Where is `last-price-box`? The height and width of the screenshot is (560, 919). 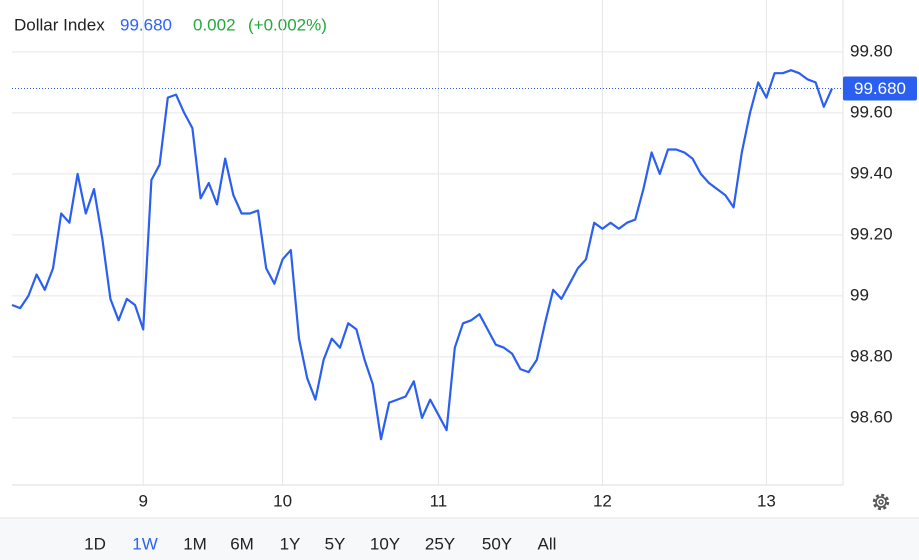
last-price-box is located at coordinates (880, 88).